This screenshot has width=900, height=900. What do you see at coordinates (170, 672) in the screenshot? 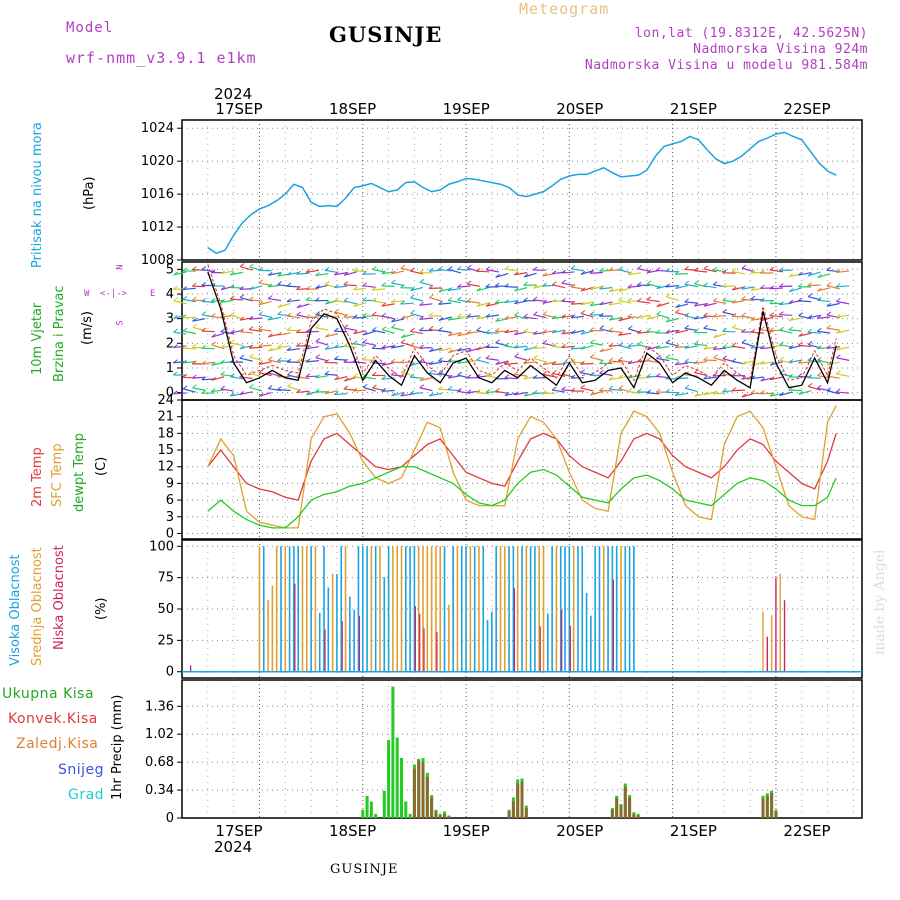
I see `y-tick-label: 0` at bounding box center [170, 672].